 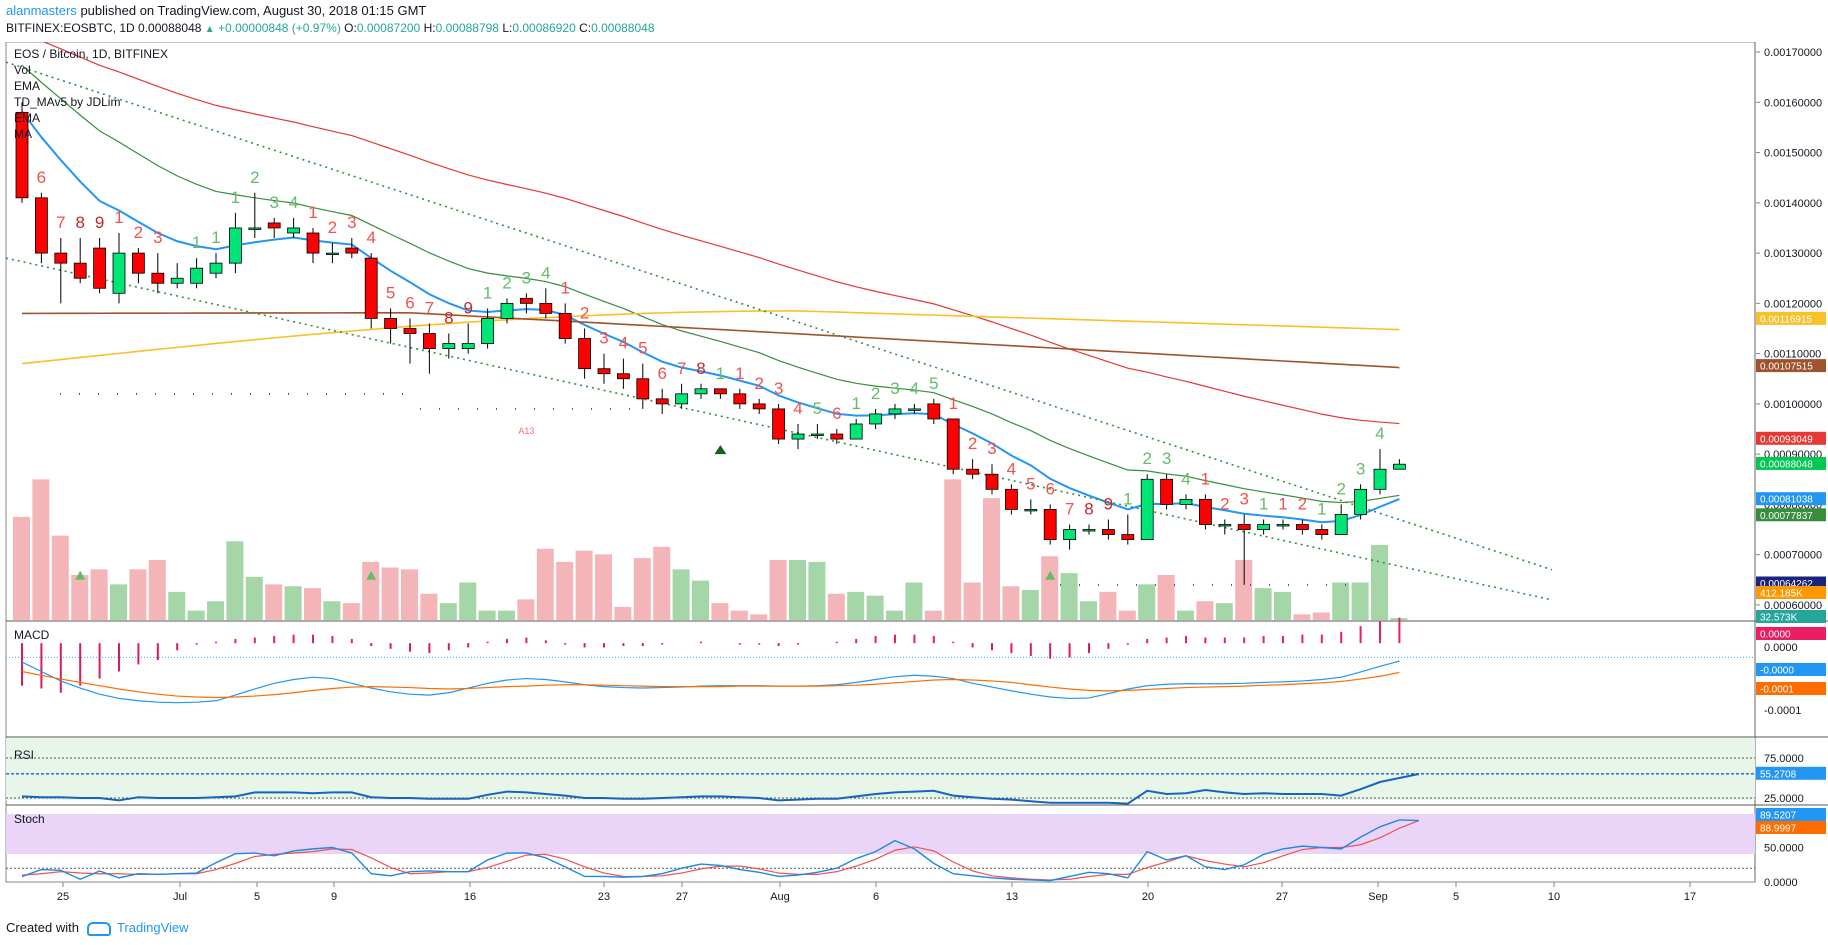 What do you see at coordinates (661, 373) in the screenshot?
I see `td-count-label: 6` at bounding box center [661, 373].